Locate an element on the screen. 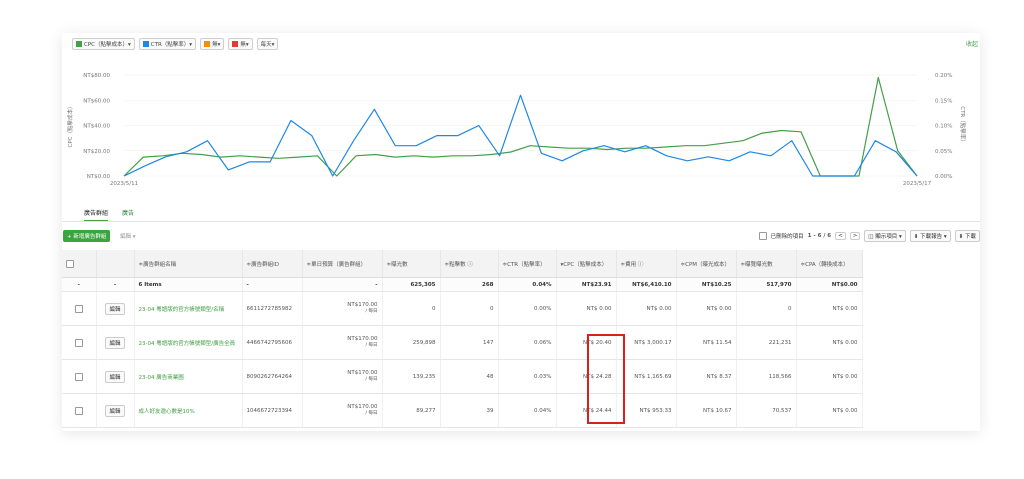  clicks: 39 is located at coordinates (469, 410).